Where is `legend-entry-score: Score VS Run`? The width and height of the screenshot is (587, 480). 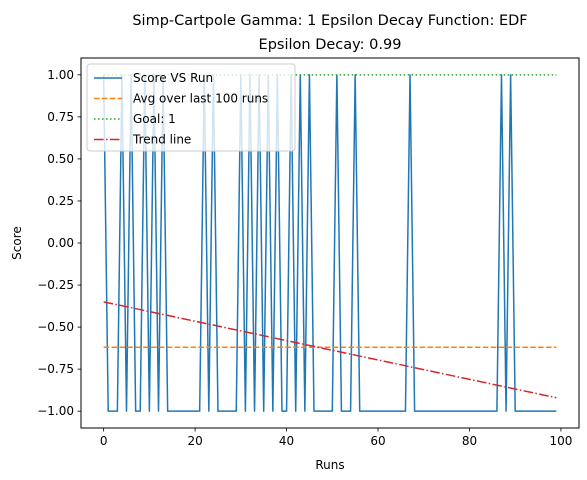 legend-entry-score: Score VS Run is located at coordinates (153, 78).